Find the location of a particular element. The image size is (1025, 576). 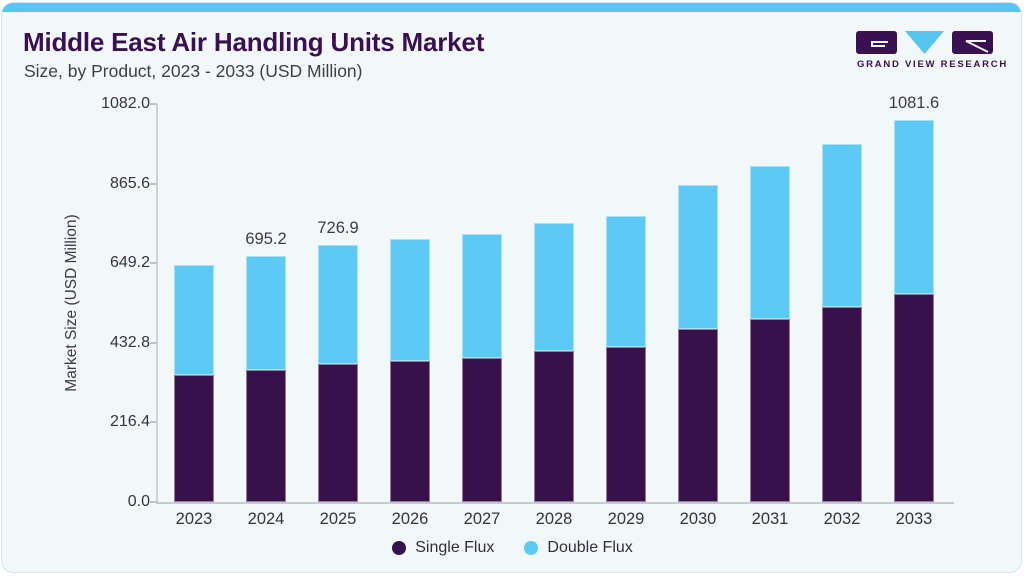

y-tick-label: 649.2 is located at coordinates (129, 263).